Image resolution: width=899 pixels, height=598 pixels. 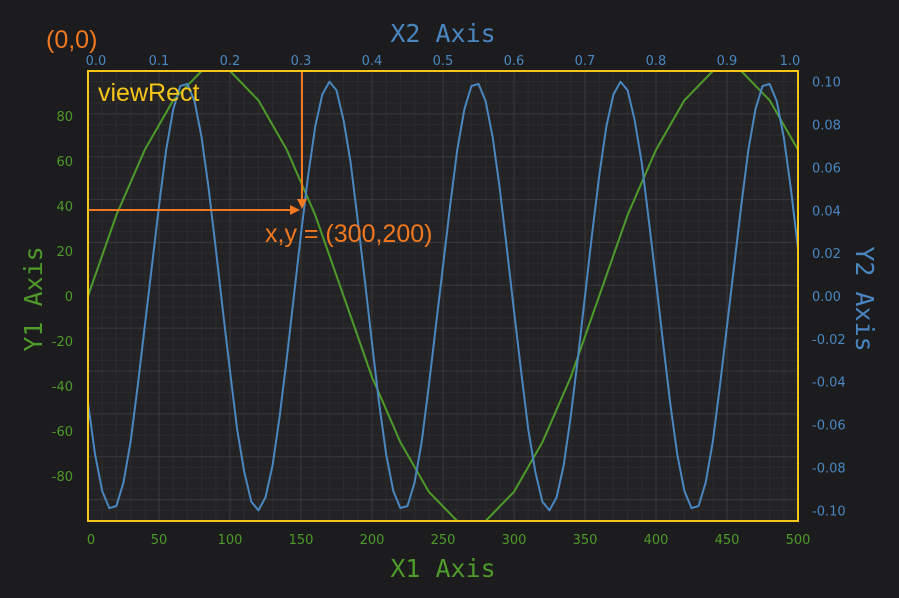 I want to click on y2-tick-label: 0.04, so click(x=826, y=211).